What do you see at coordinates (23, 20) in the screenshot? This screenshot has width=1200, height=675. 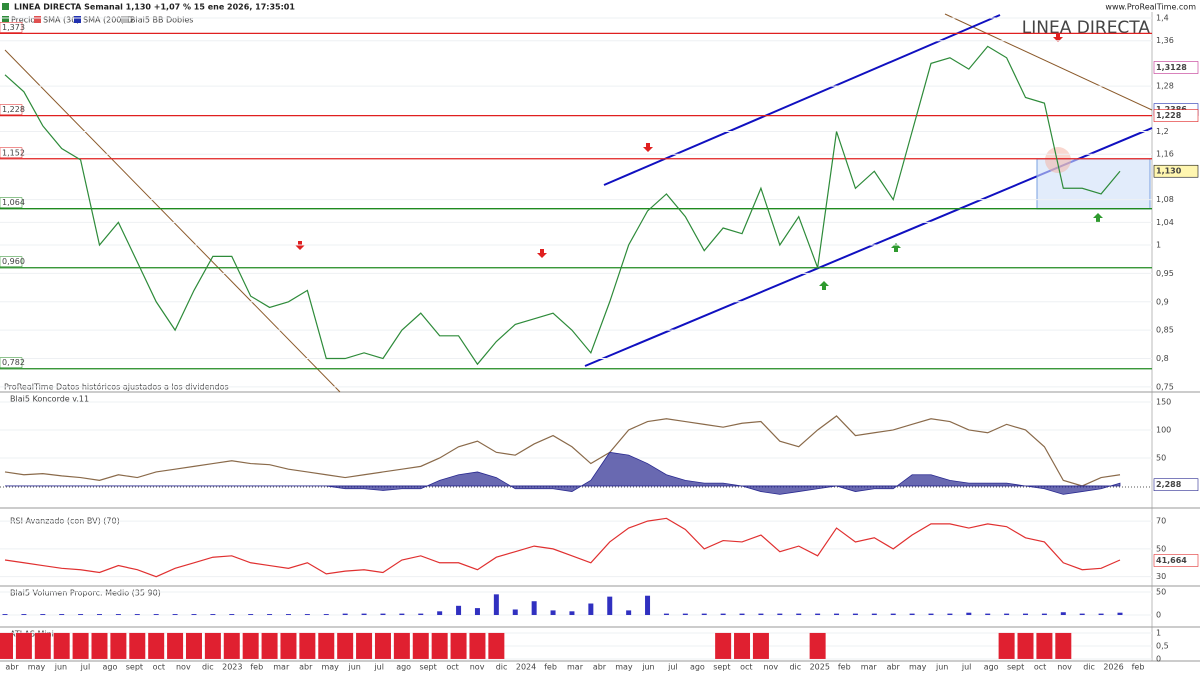 I see `legend-entry: Precio` at bounding box center [23, 20].